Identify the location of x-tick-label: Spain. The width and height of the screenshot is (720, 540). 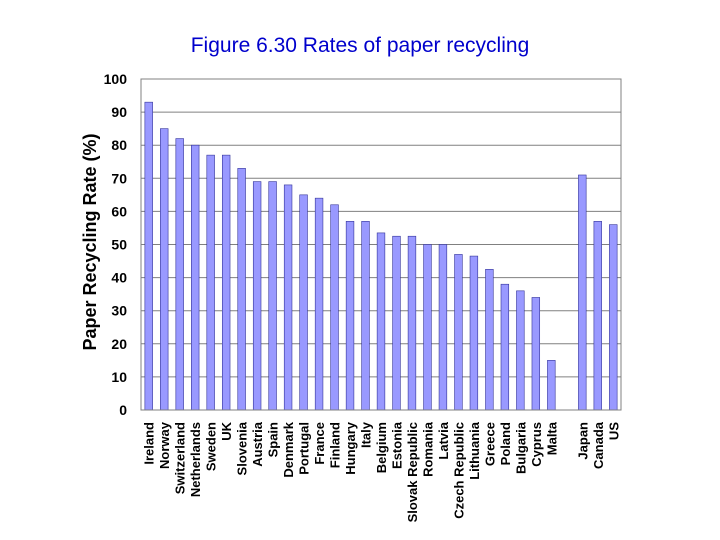
(273, 439).